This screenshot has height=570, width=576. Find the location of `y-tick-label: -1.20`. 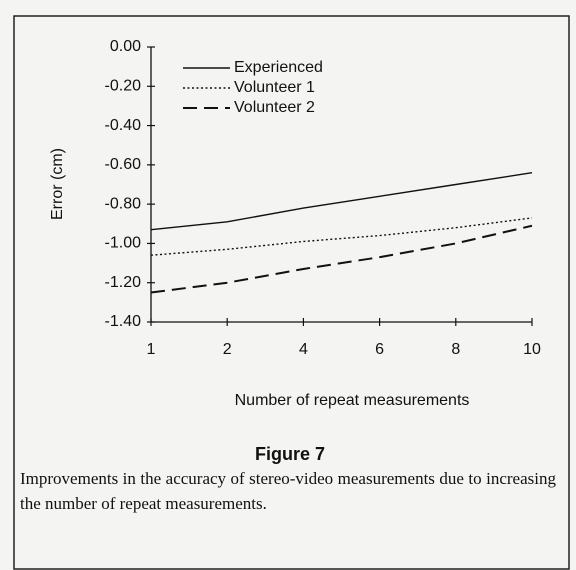

y-tick-label: -1.20 is located at coordinates (123, 282).